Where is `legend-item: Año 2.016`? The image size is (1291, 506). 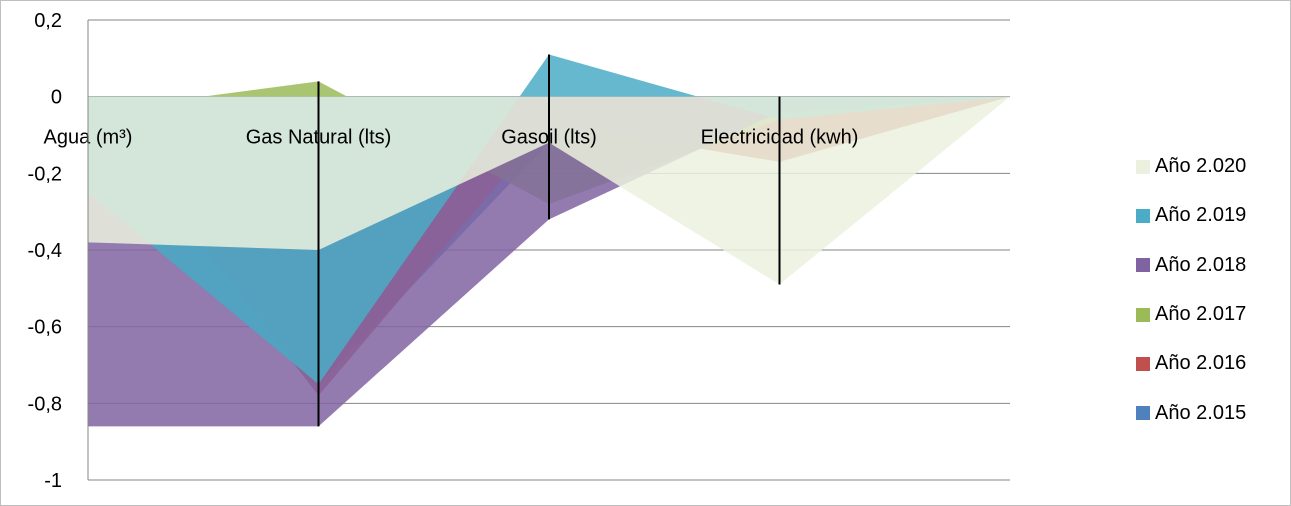 legend-item: Año 2.016 is located at coordinates (1211, 363).